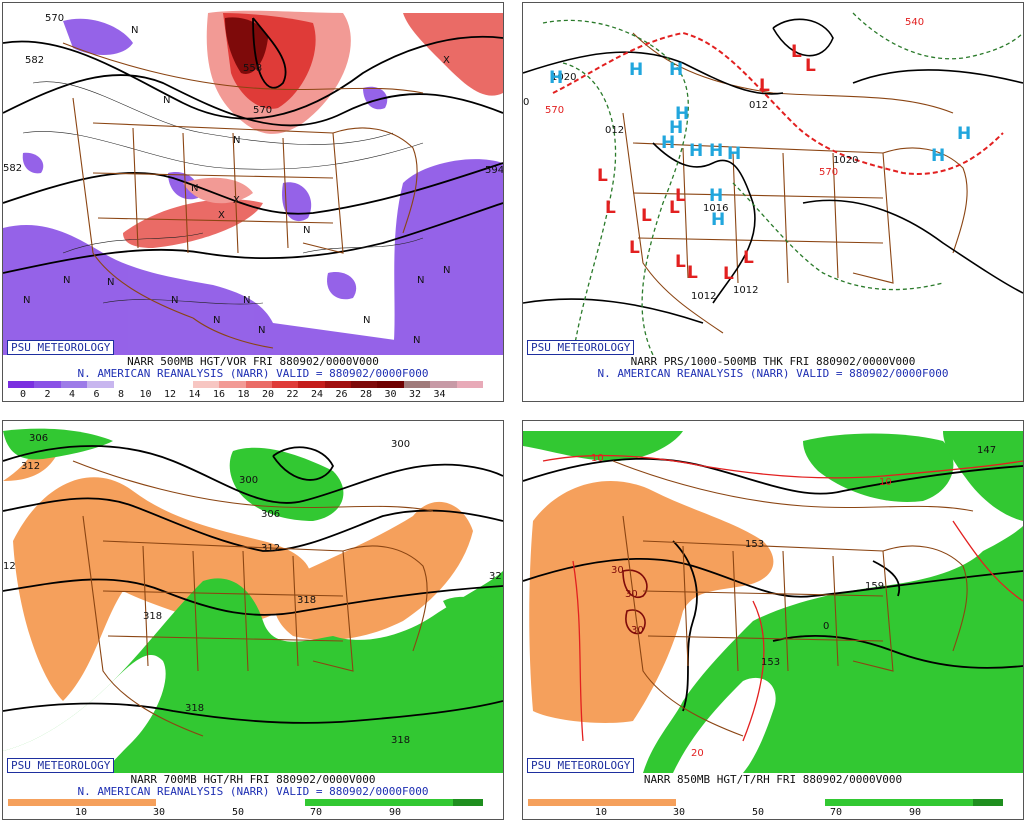 The image size is (1024, 820). I want to click on svg-text: 30, so click(637, 630).